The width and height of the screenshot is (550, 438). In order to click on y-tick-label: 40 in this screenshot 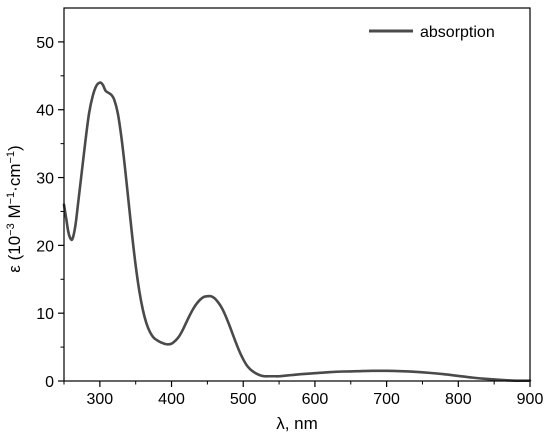, I will do `click(45, 111)`.